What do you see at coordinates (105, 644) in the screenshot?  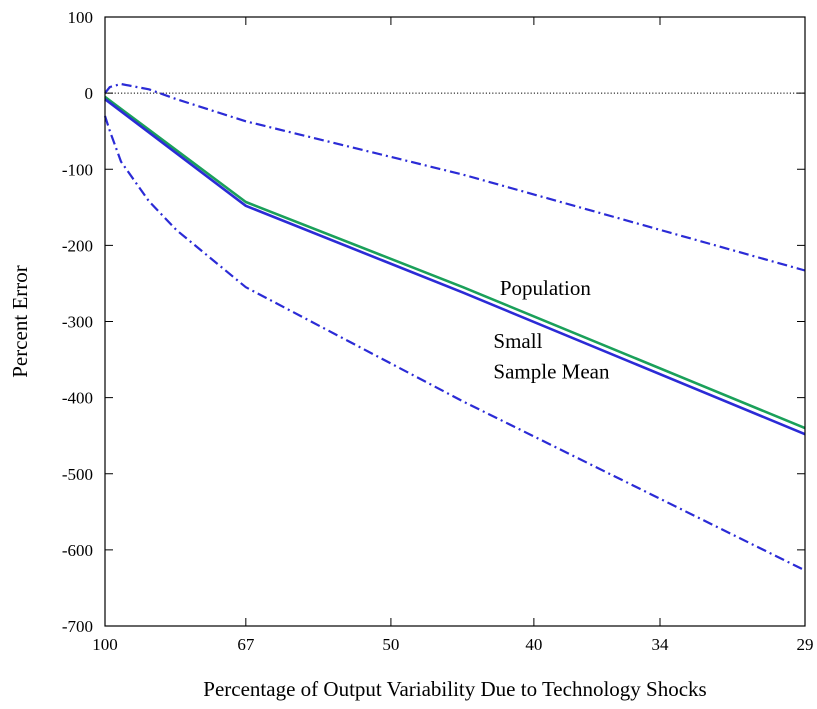 I see `x-tick-label: 100` at bounding box center [105, 644].